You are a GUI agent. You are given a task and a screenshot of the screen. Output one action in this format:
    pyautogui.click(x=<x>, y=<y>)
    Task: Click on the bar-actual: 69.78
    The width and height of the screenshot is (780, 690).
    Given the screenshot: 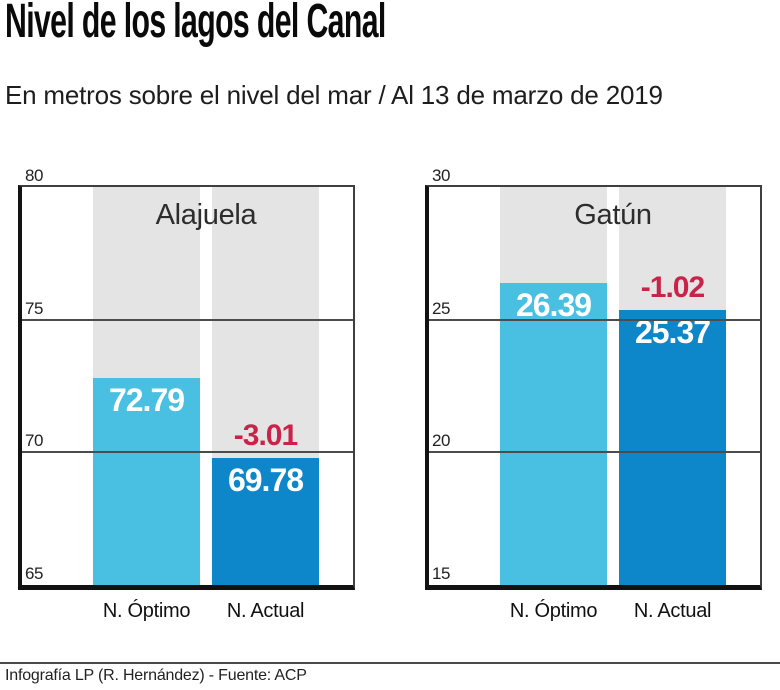 What is the action you would take?
    pyautogui.click(x=265, y=521)
    